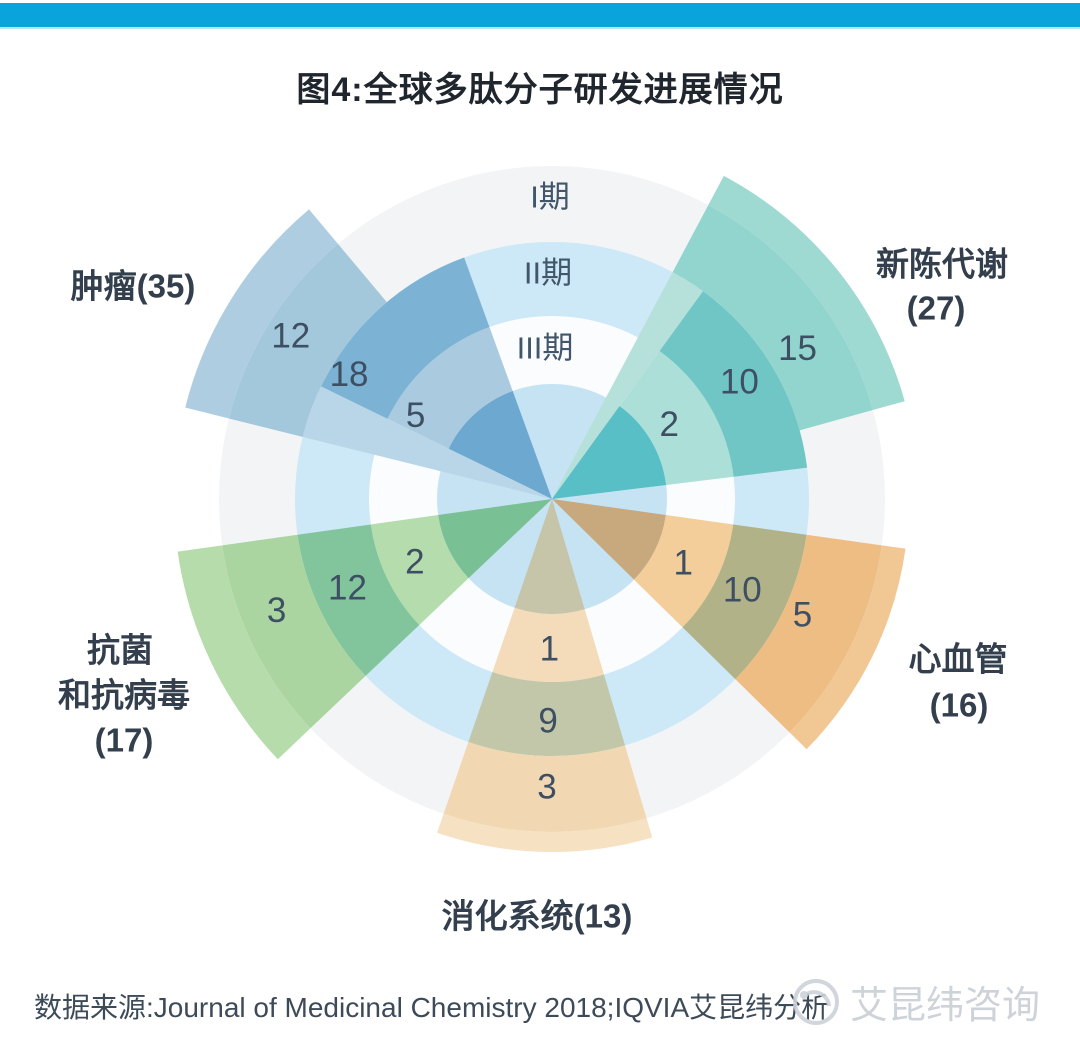  What do you see at coordinates (124, 695) in the screenshot?
I see `sector-label-anti-infective-line-1: 和抗病毒` at bounding box center [124, 695].